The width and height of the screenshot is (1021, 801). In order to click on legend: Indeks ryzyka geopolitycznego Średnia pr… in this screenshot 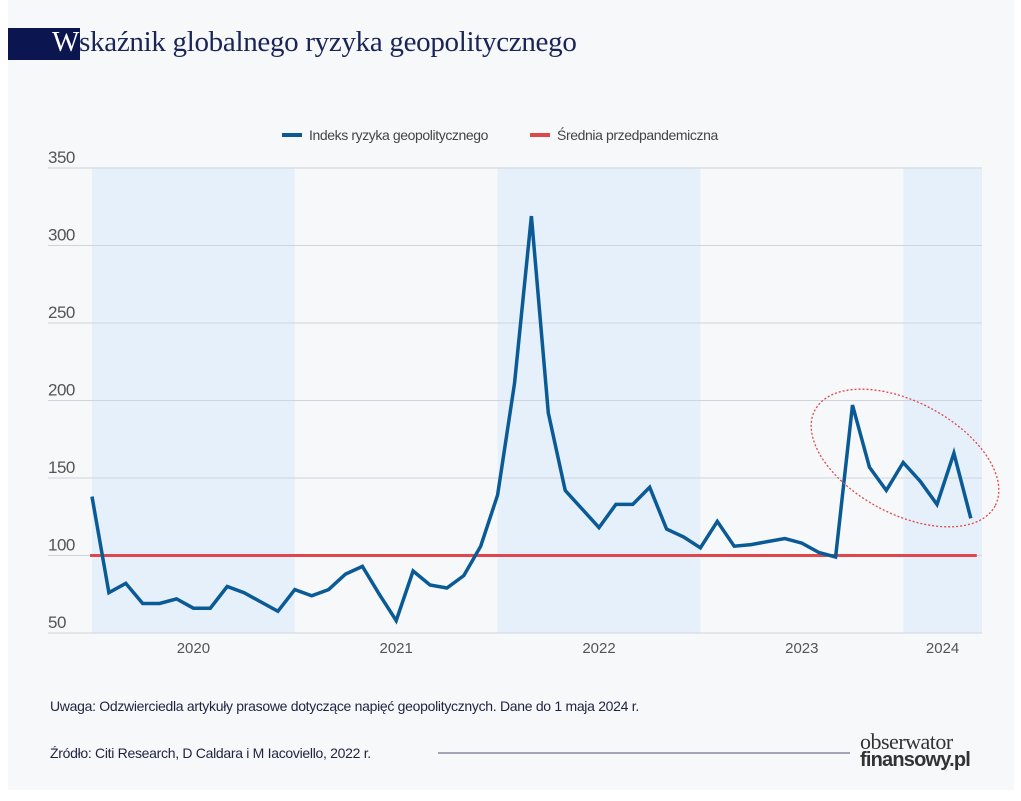, I will do `click(500, 134)`.